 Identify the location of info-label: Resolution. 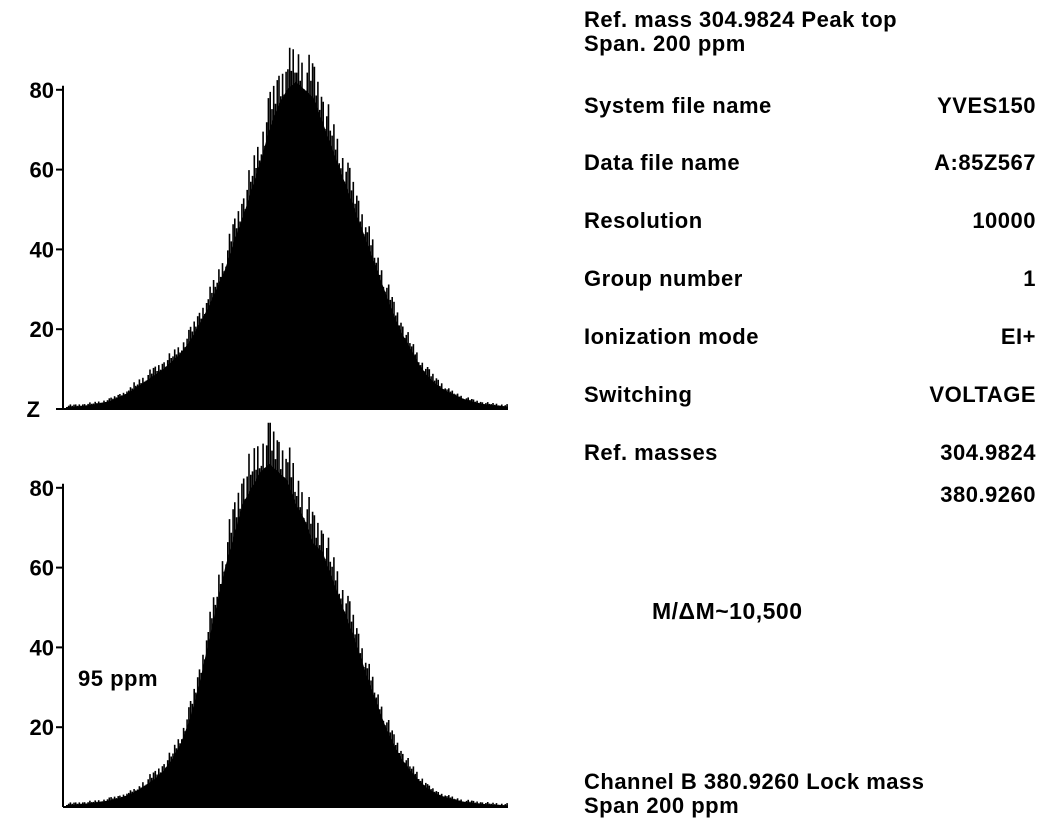
(643, 220).